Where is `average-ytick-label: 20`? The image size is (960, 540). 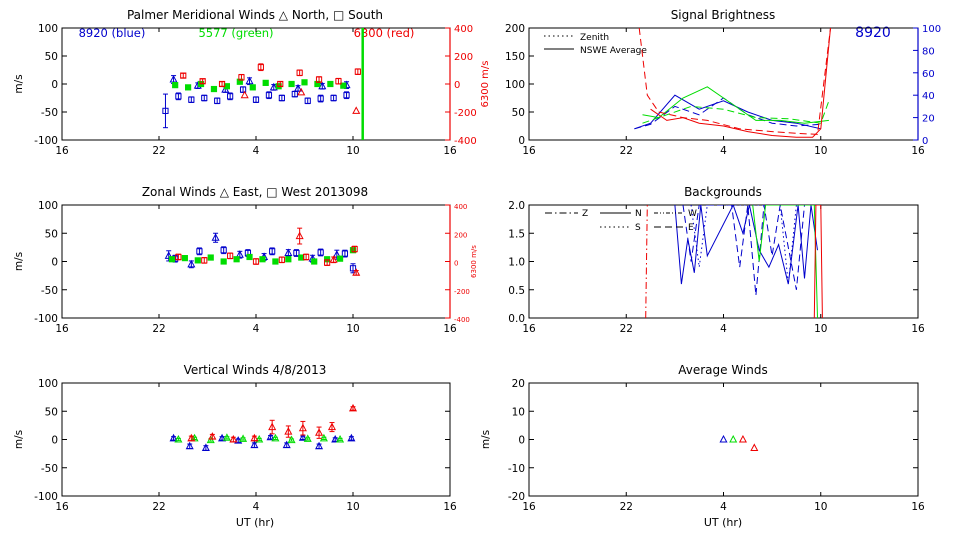 average-ytick-label: 20 is located at coordinates (518, 384).